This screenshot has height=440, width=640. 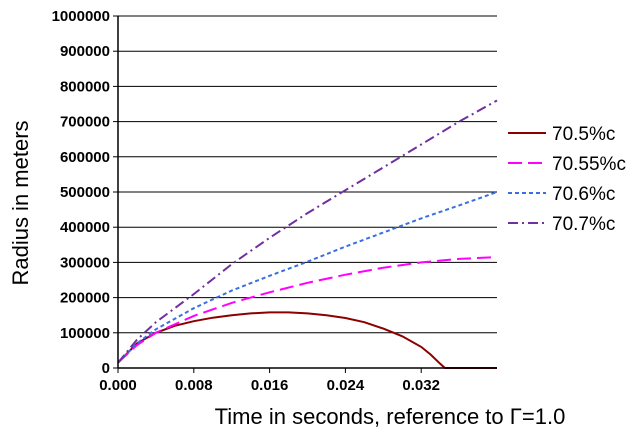 What do you see at coordinates (118, 385) in the screenshot?
I see `x-tick-label: 0.000` at bounding box center [118, 385].